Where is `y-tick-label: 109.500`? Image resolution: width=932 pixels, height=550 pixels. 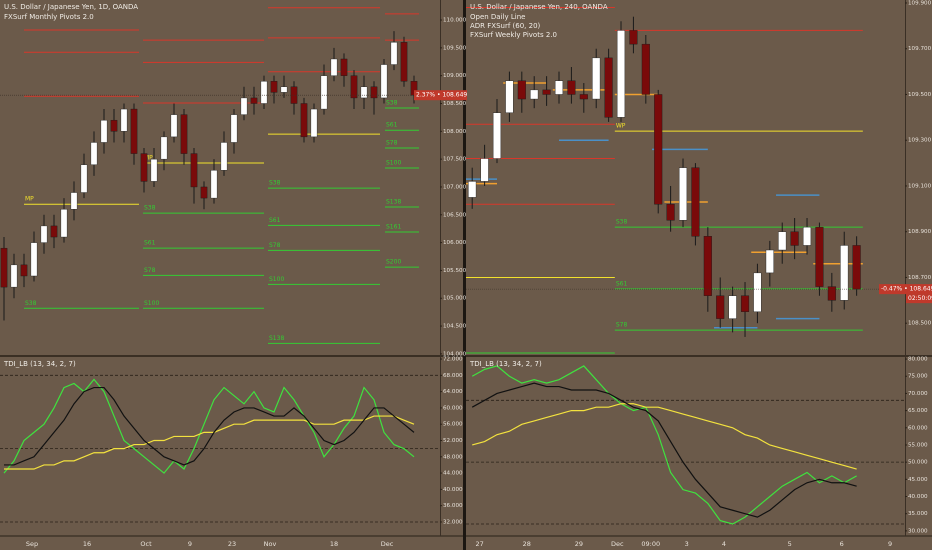
y-tick-label: 109.500 is located at coordinates (455, 48).